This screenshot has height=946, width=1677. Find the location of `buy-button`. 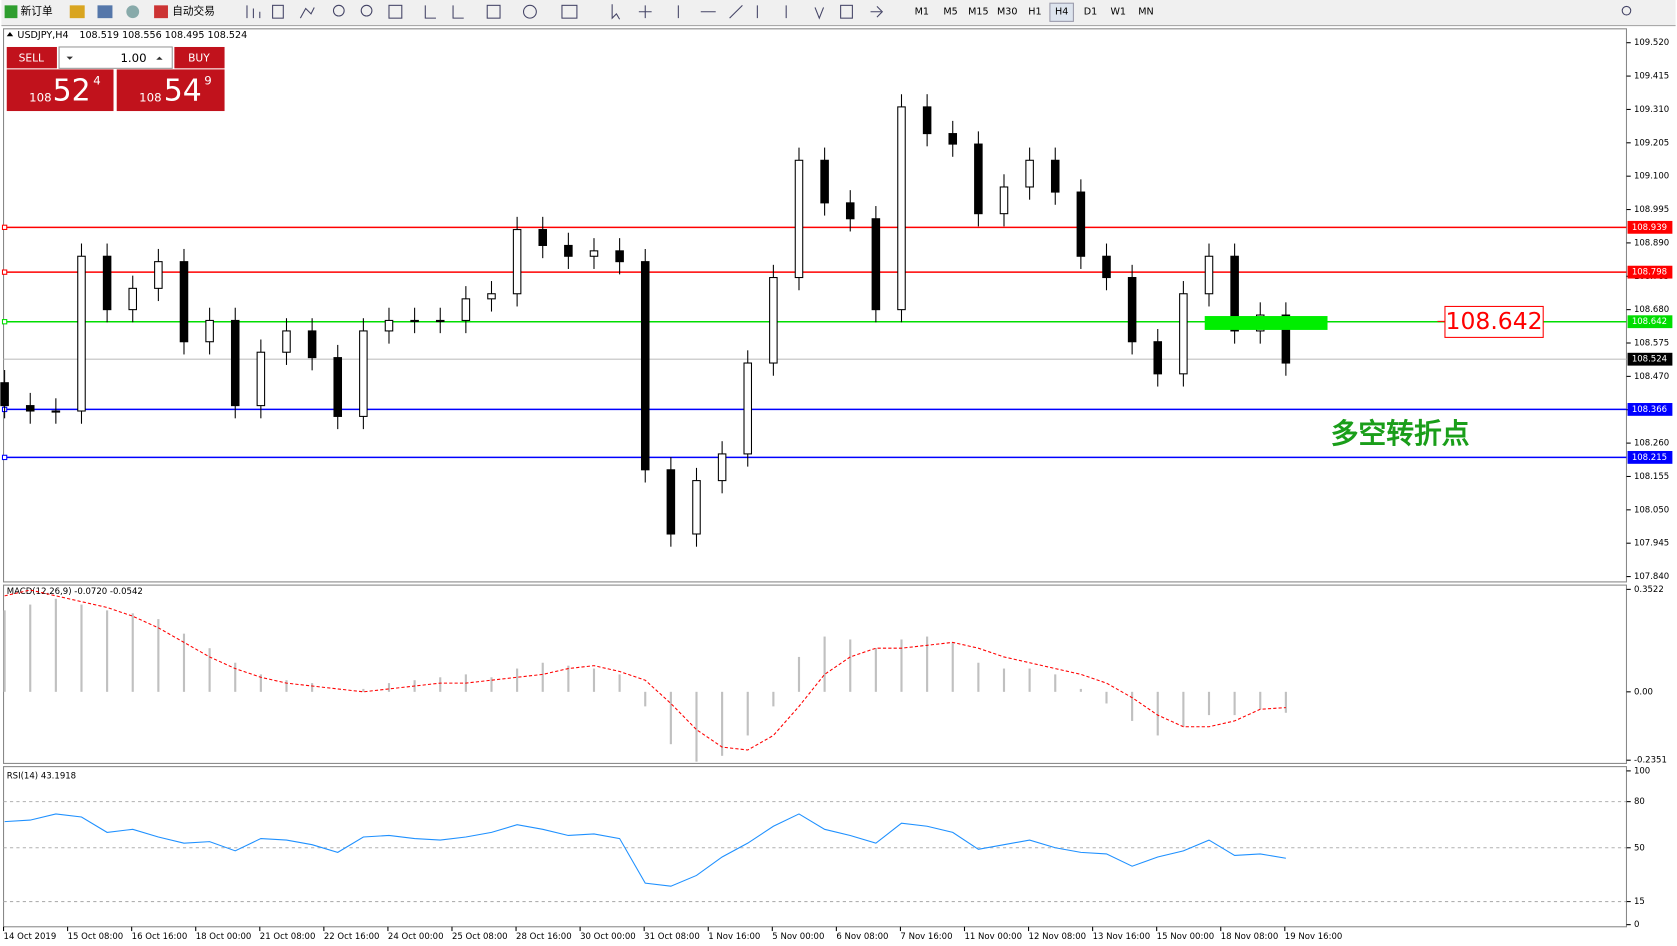

buy-button is located at coordinates (199, 57).